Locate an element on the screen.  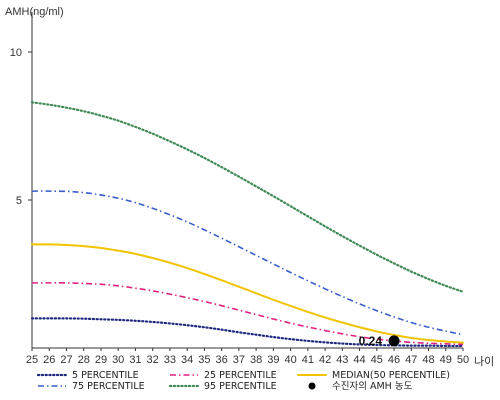
x-tick-label: 35 is located at coordinates (204, 360).